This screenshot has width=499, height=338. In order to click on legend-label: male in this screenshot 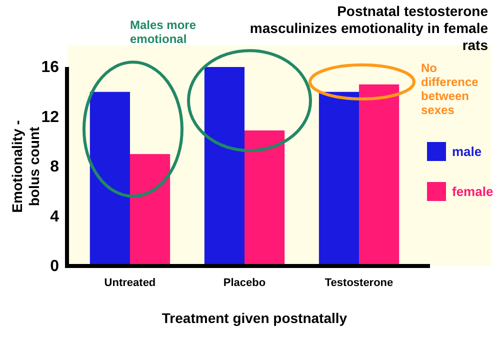, I will do `click(467, 151)`.